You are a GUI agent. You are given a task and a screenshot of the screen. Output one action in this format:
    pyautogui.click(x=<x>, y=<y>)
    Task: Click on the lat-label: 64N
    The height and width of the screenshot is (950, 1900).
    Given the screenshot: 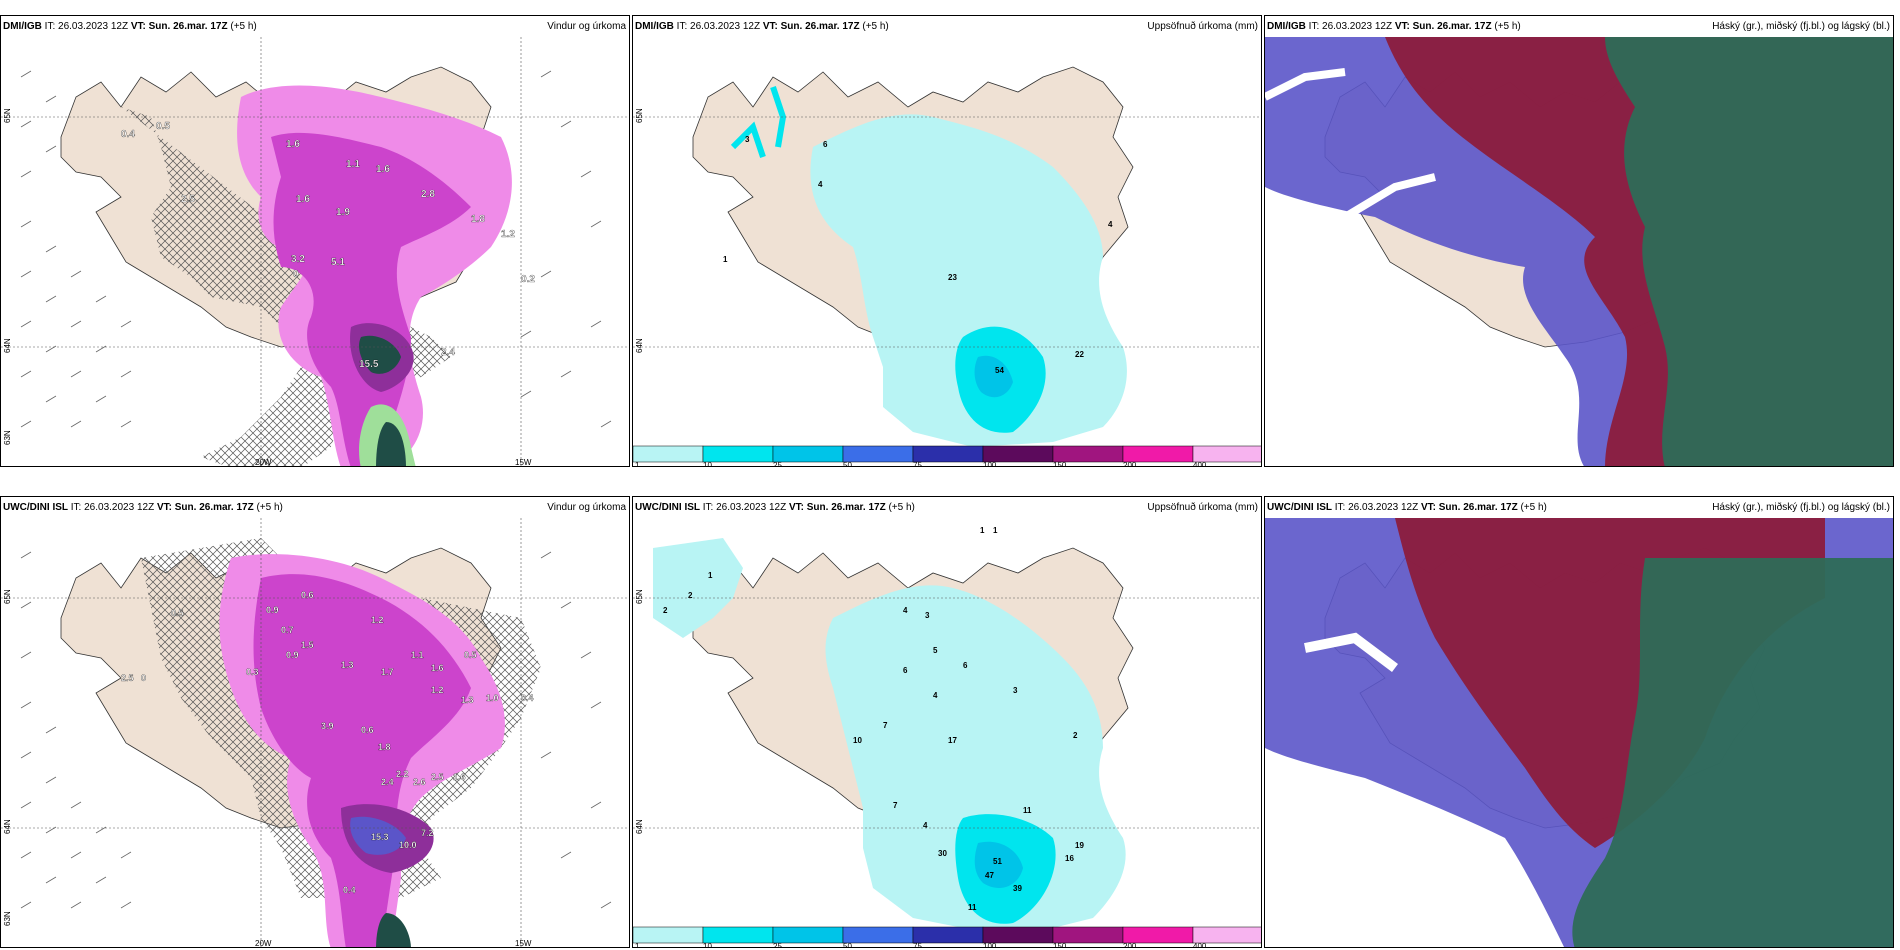 What is the action you would take?
    pyautogui.click(x=639, y=826)
    